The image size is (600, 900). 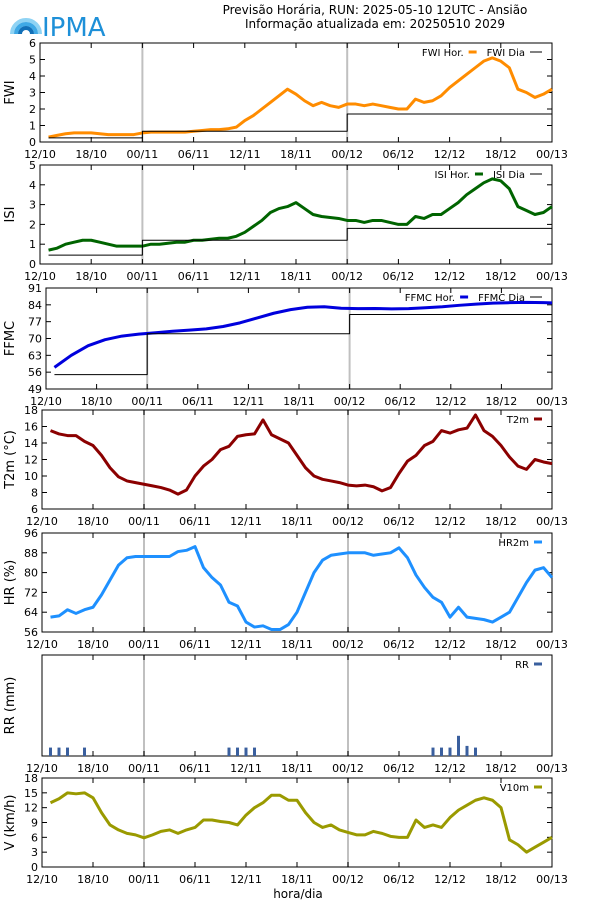 I want to click on legend-label: HR2m, so click(x=513, y=543).